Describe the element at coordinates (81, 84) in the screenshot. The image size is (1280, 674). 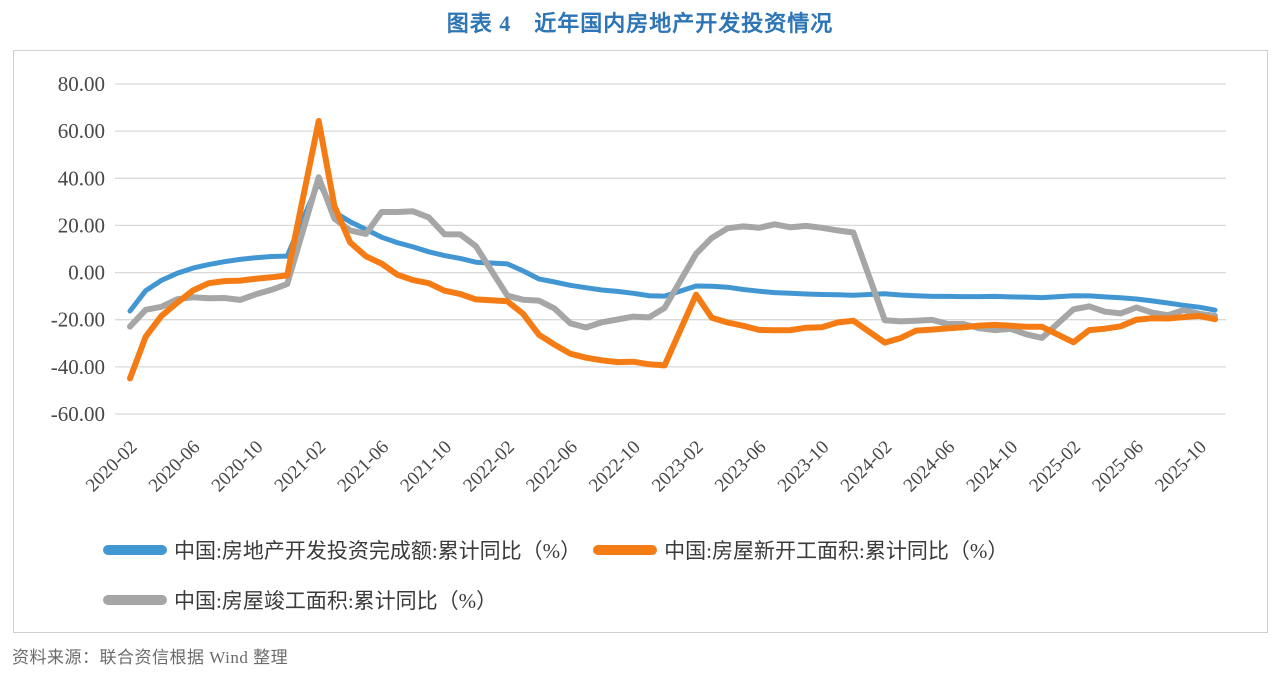
I see `y-tick-label: 80.00` at that location.